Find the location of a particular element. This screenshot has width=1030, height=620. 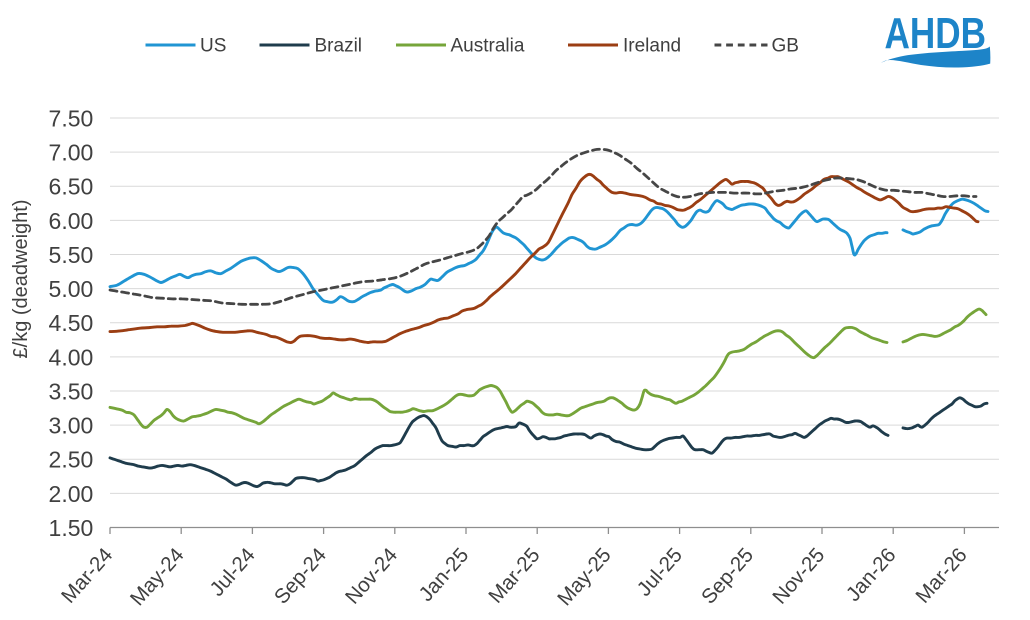

svg-text: 6.00 is located at coordinates (71, 221).